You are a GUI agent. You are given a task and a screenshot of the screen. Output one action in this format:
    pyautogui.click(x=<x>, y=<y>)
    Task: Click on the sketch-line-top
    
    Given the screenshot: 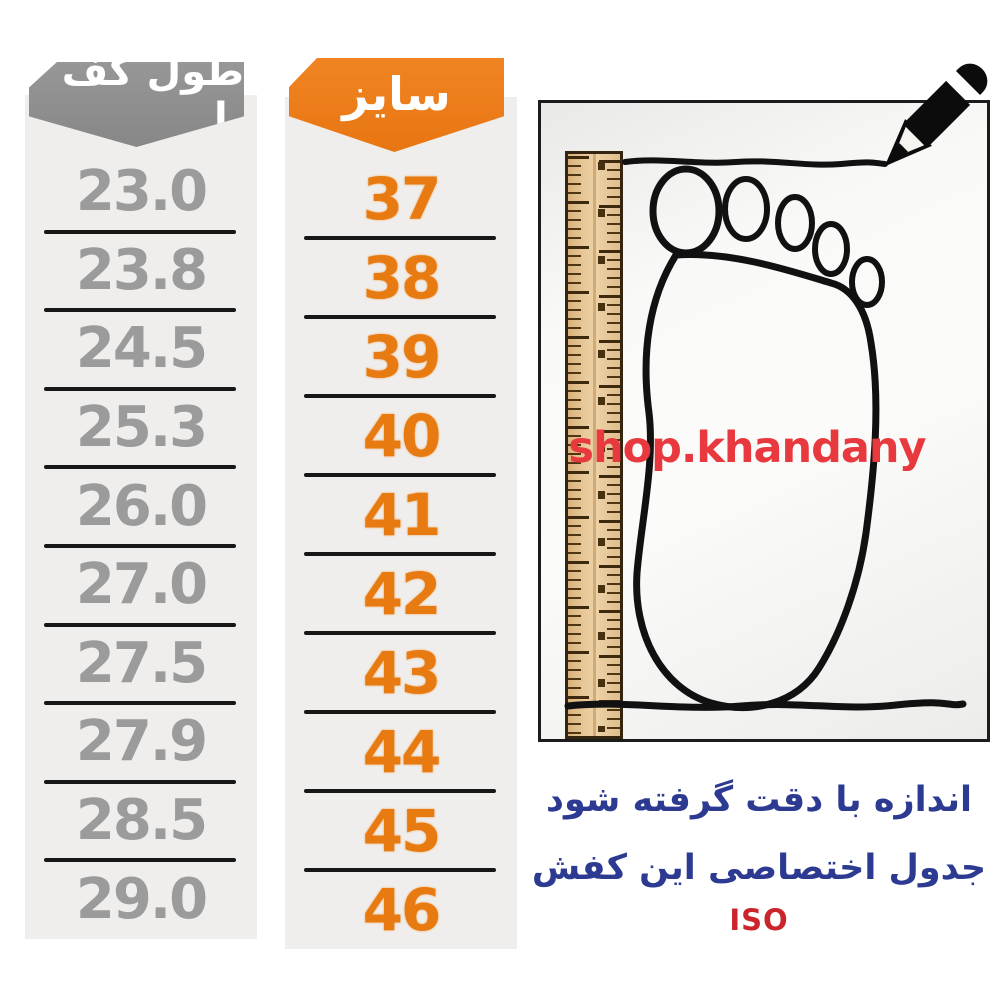 What is the action you would take?
    pyautogui.click(x=755, y=162)
    